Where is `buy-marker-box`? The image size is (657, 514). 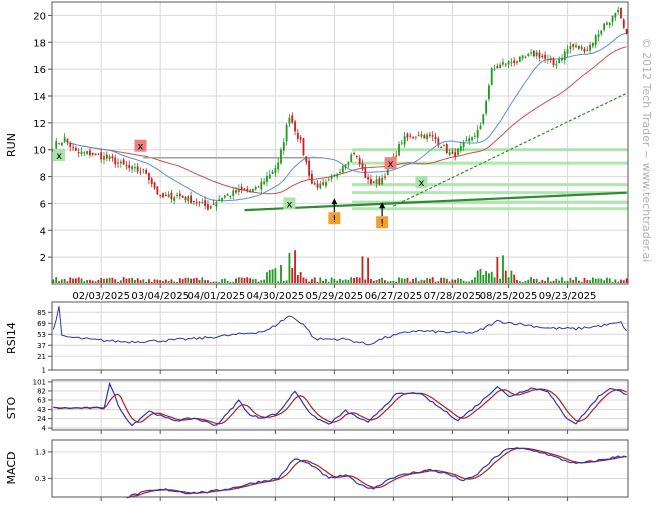
buy-marker-box is located at coordinates (59, 155).